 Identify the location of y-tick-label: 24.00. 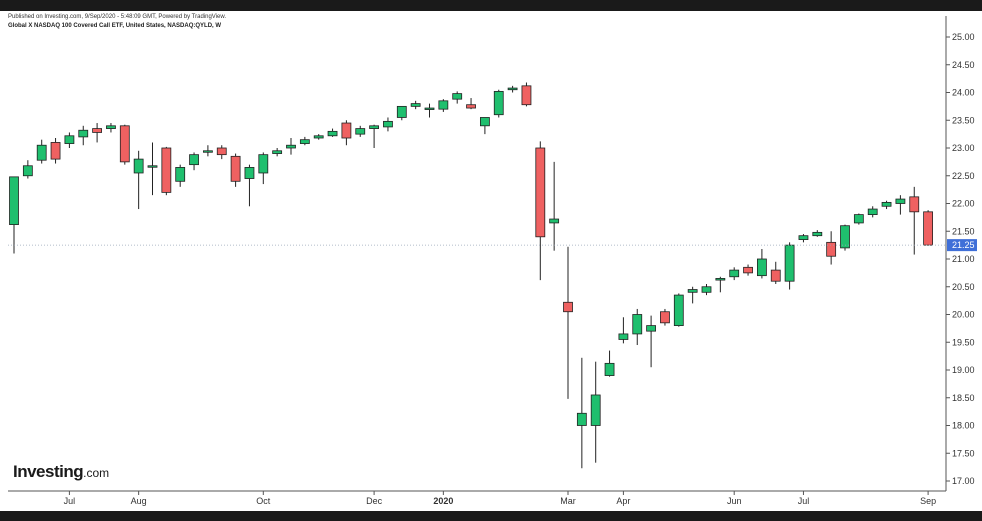
(963, 93).